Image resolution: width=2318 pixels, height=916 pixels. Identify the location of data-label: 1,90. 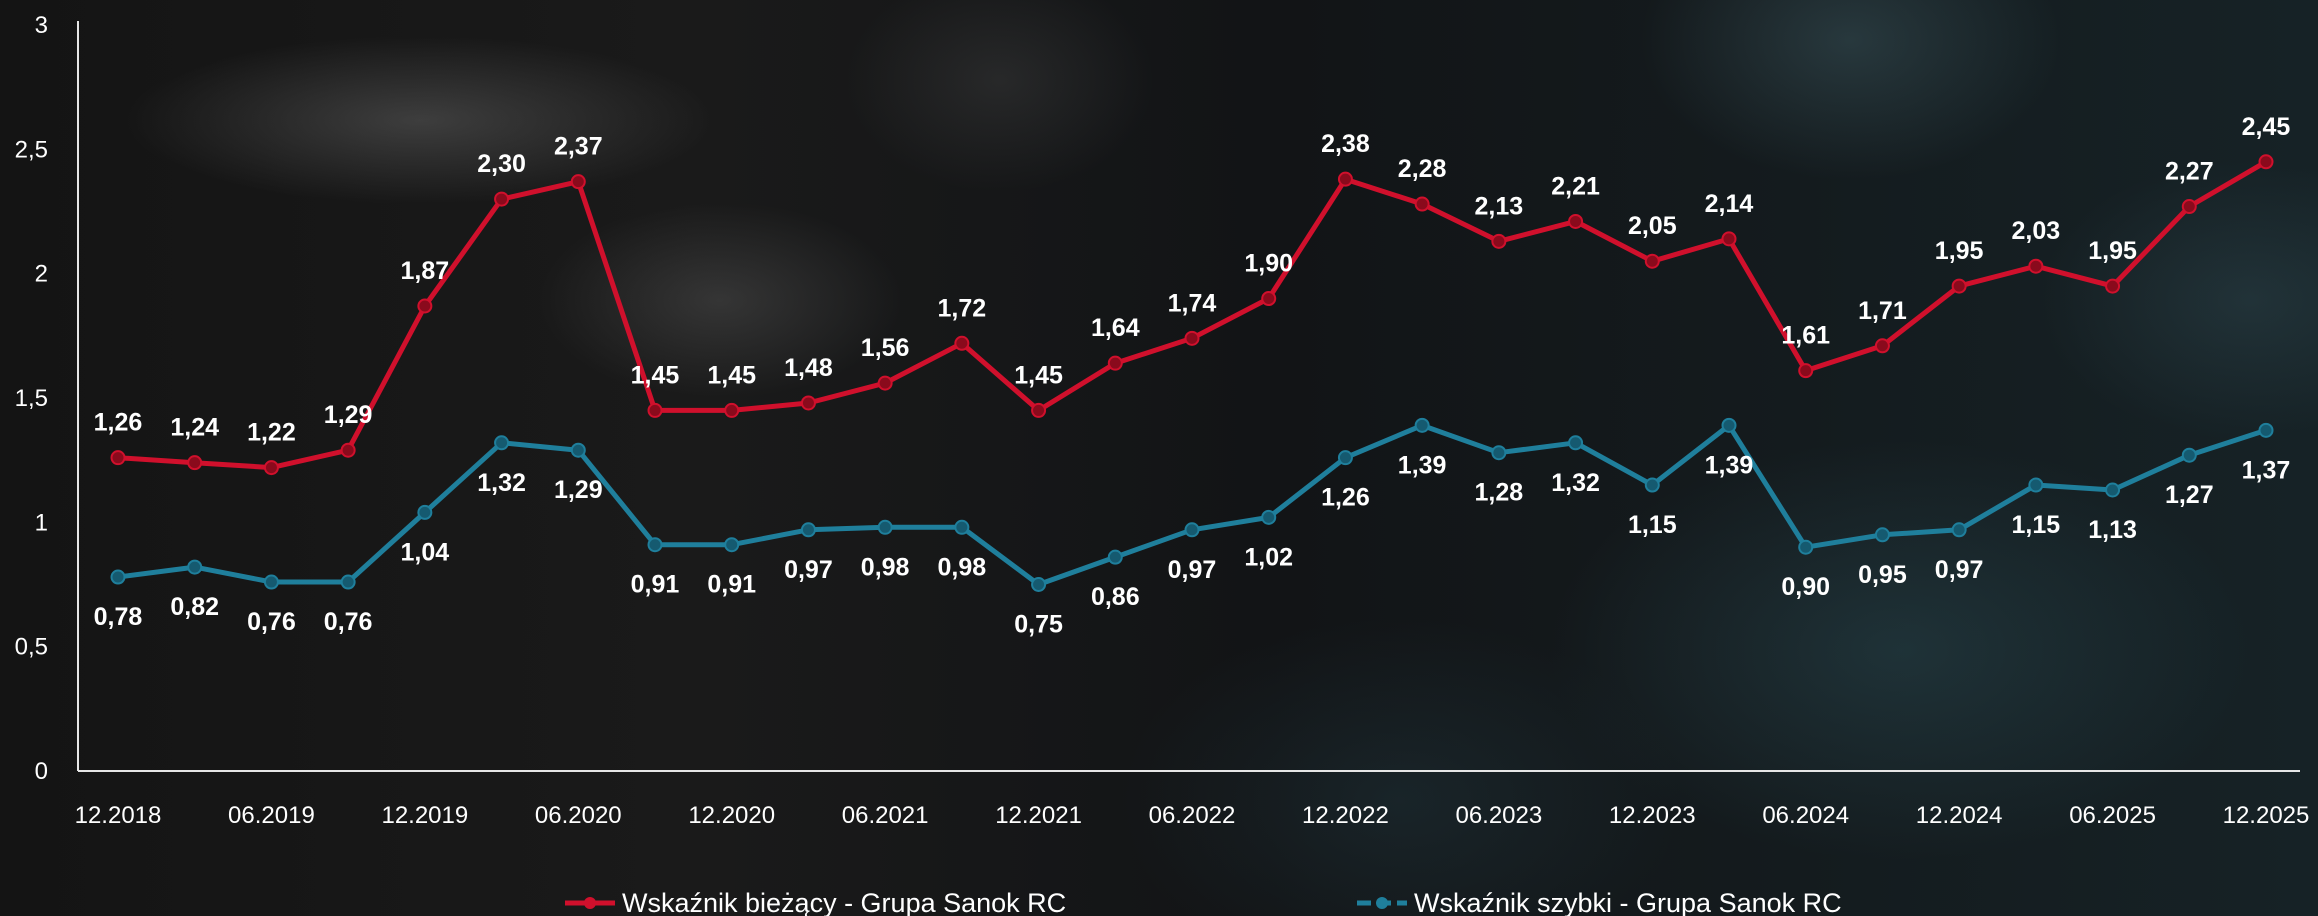
(1268, 264).